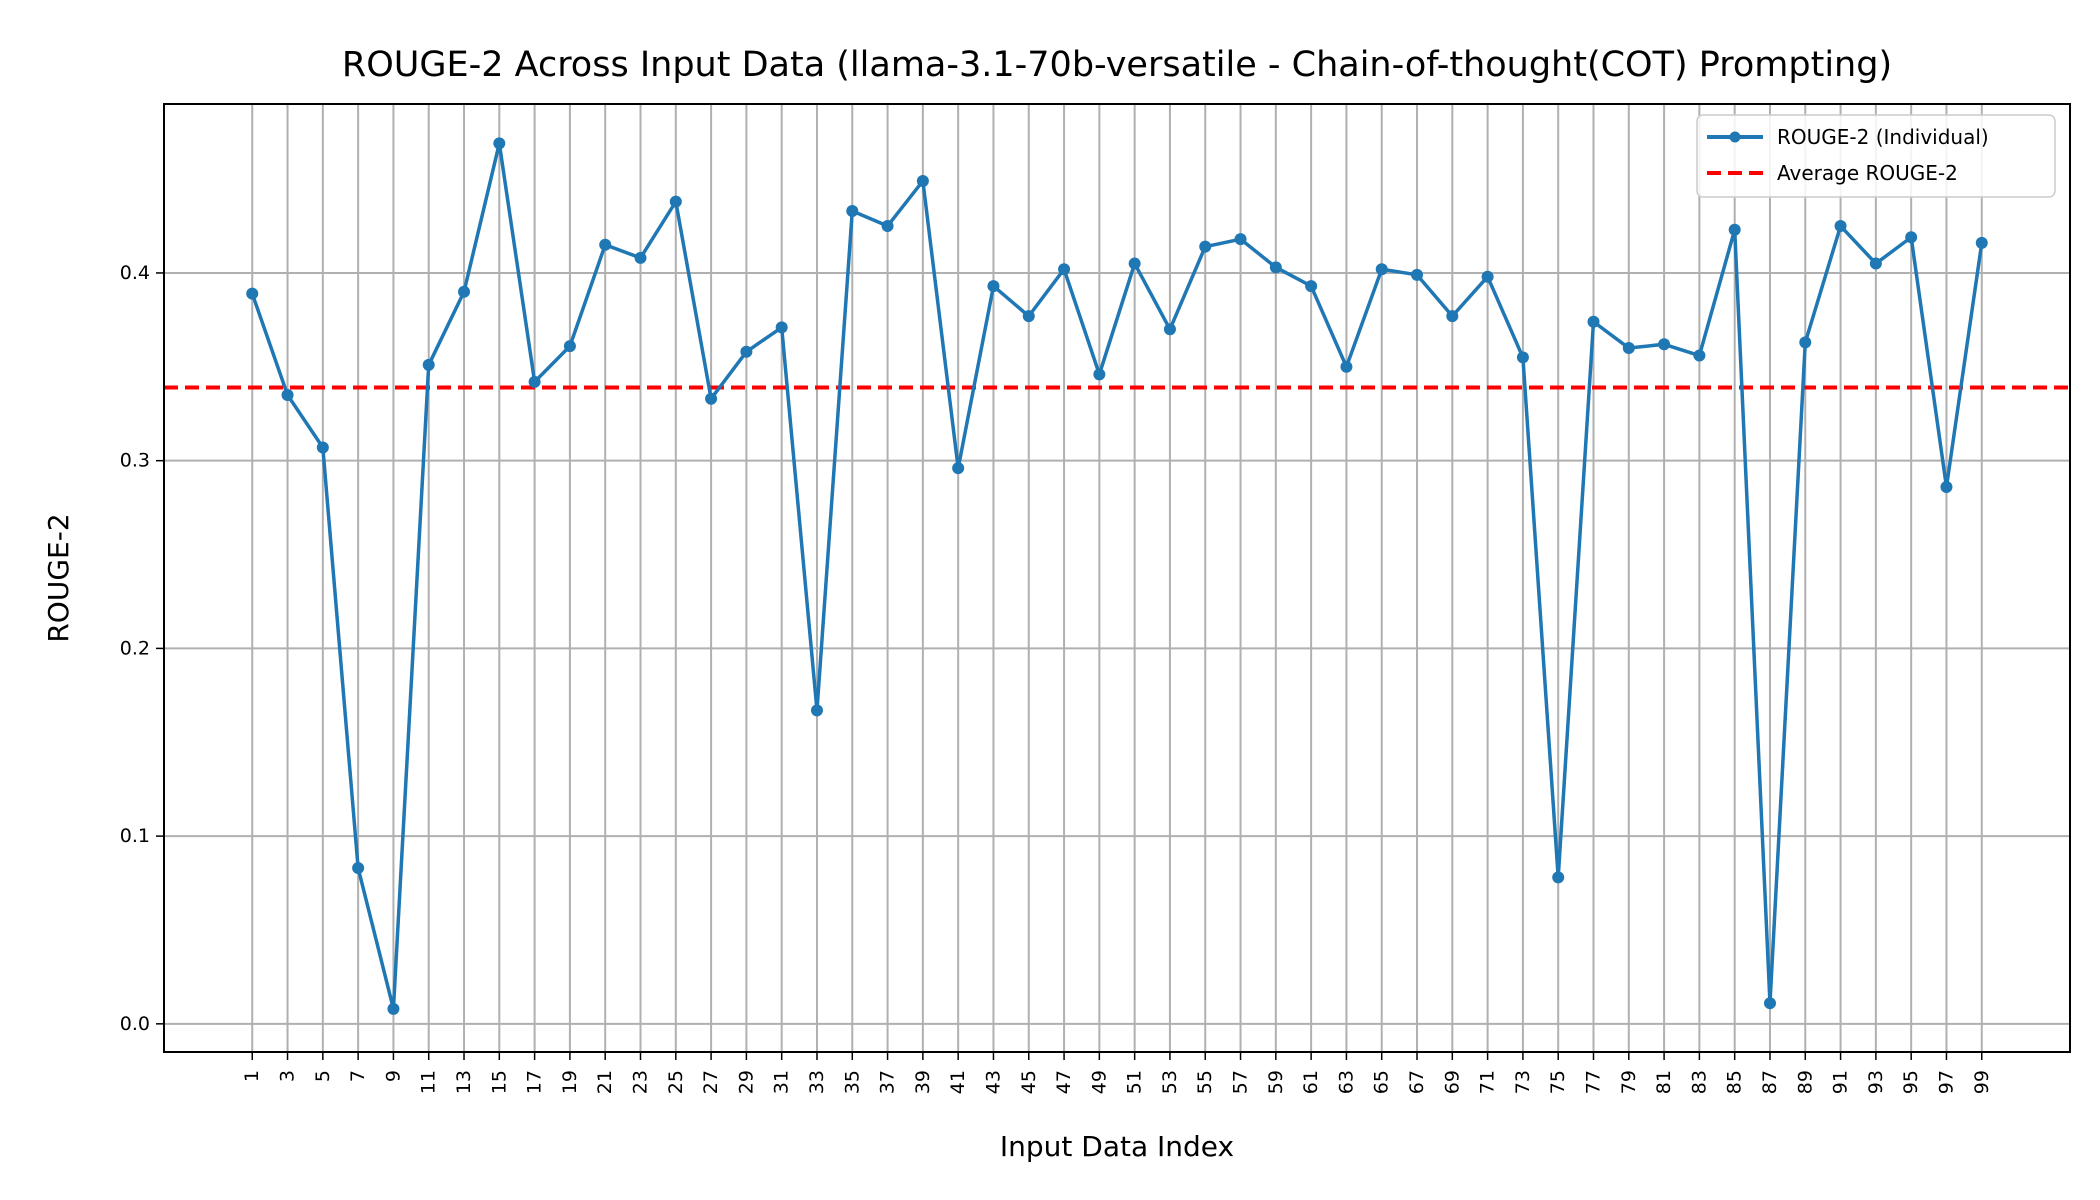 This screenshot has width=2100, height=1200. Describe the element at coordinates (1770, 1082) in the screenshot. I see `x-tick-label: 87` at that location.